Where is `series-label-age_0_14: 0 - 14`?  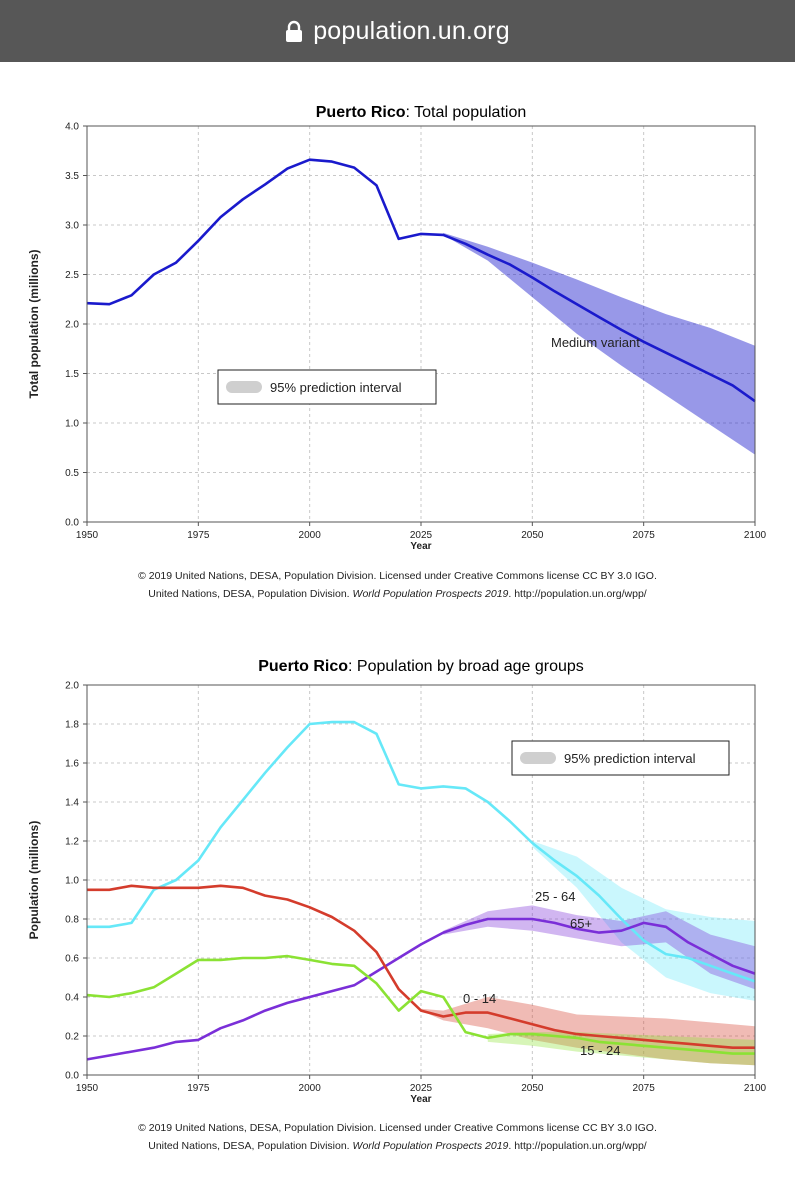
series-label-age_0_14: 0 - 14 is located at coordinates (479, 998).